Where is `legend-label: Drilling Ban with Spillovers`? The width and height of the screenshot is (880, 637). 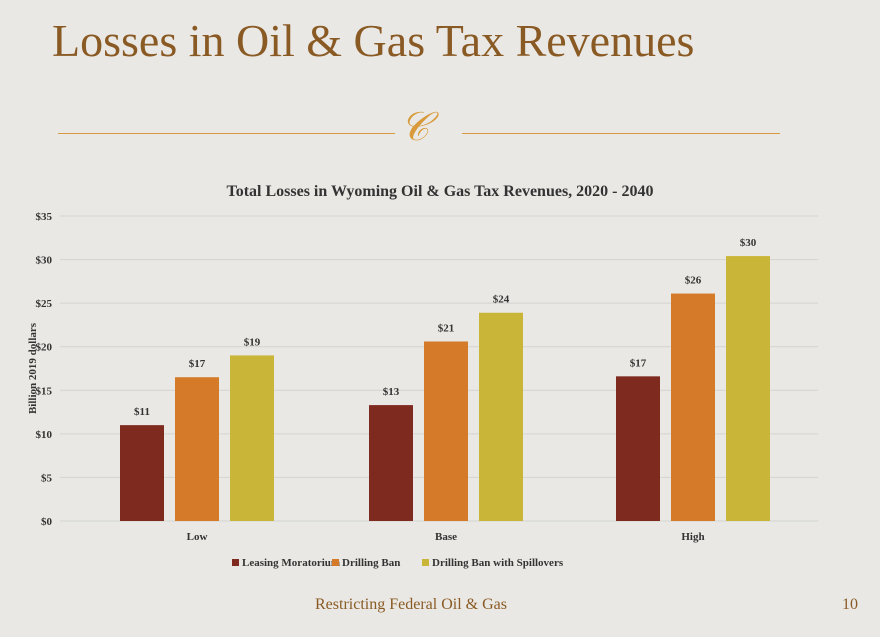
legend-label: Drilling Ban with Spillovers is located at coordinates (498, 563).